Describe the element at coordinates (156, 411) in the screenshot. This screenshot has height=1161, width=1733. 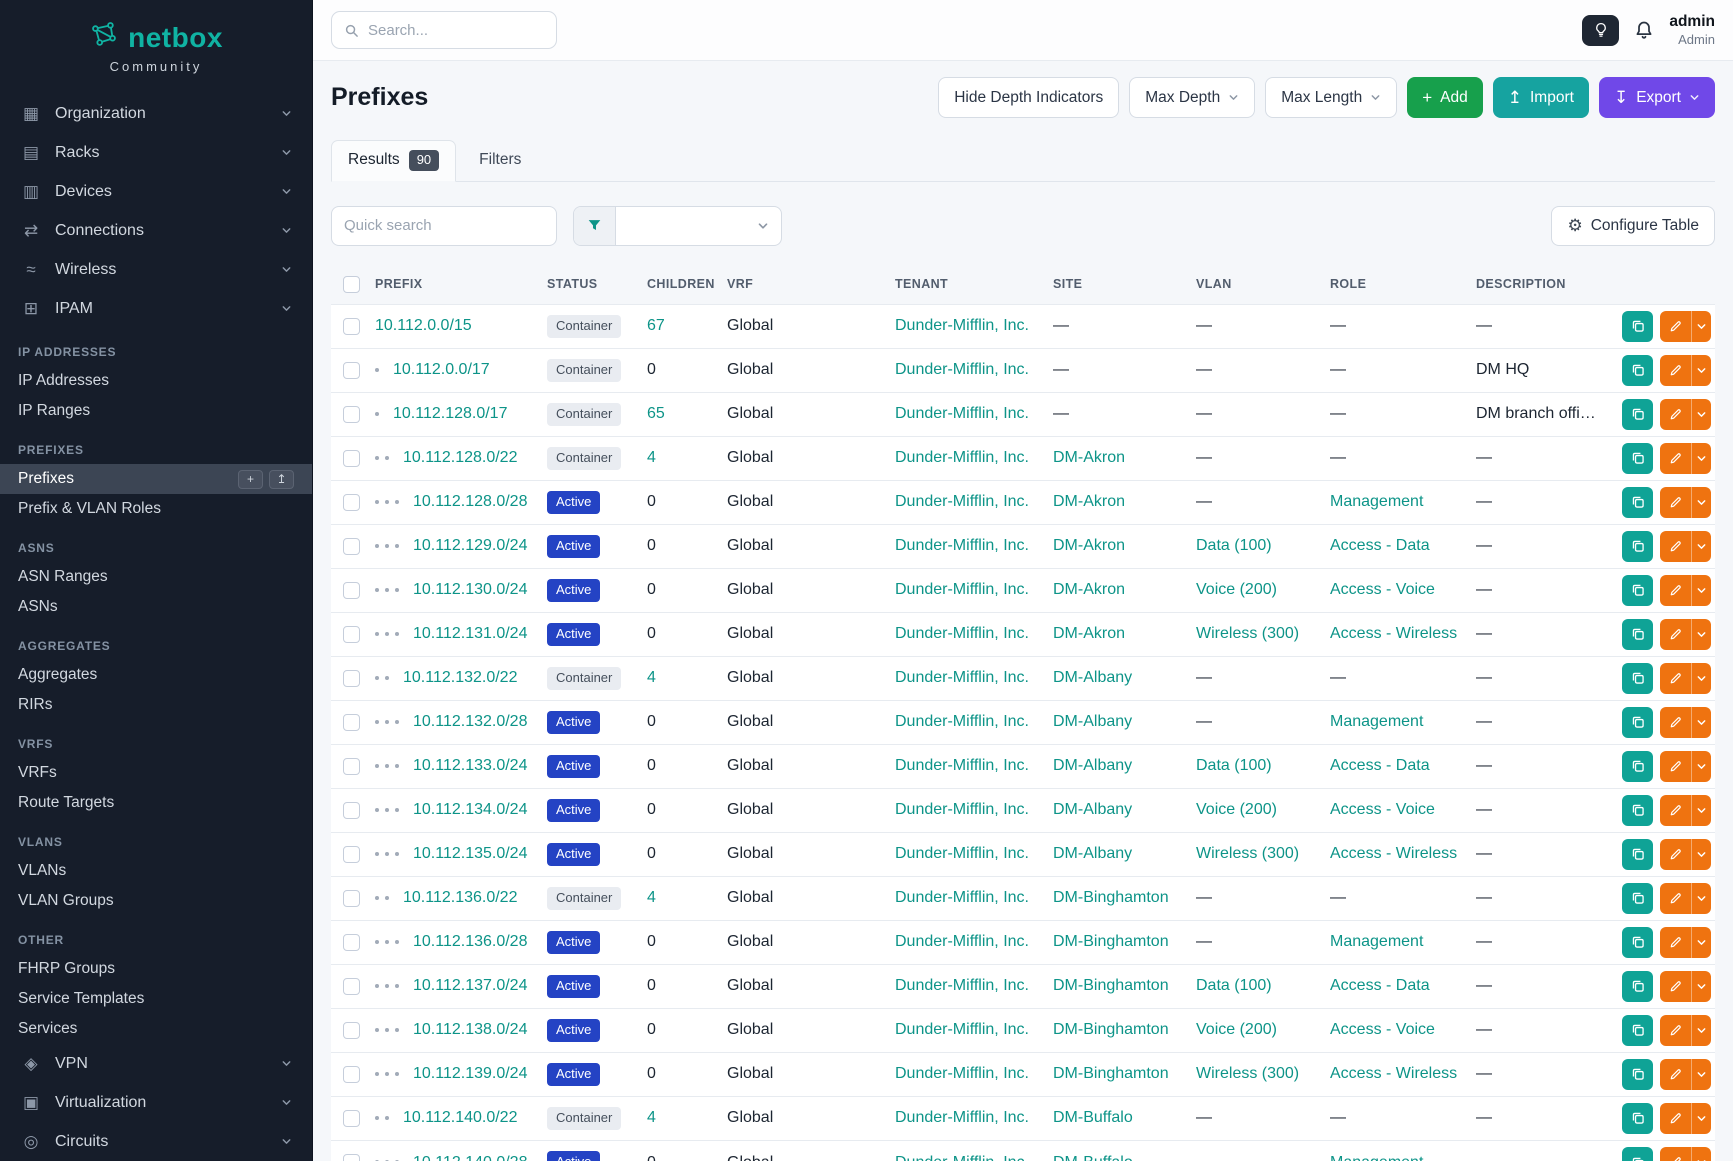
I see `sidebar-item-ip-ranges: IP Ranges` at that location.